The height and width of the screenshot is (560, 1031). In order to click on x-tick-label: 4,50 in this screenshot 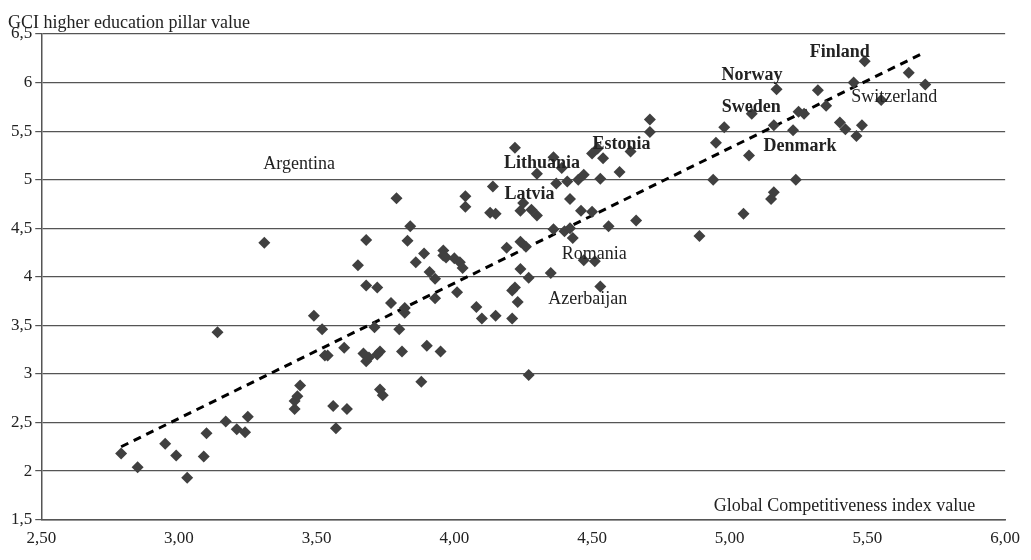, I will do `click(592, 538)`.